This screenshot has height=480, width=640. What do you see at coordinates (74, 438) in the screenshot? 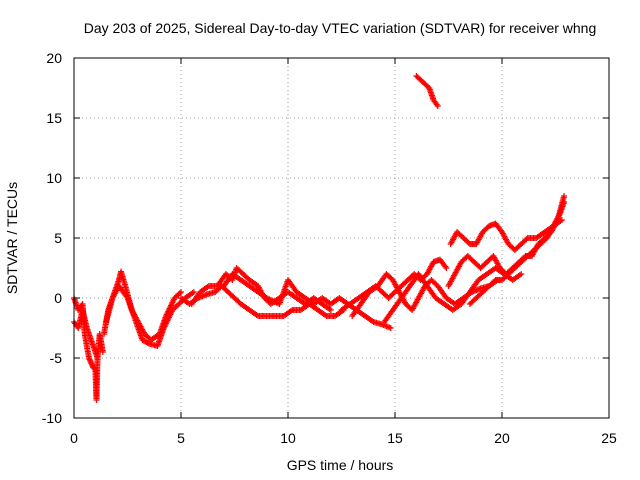
I see `x-tick-label: 0` at bounding box center [74, 438].